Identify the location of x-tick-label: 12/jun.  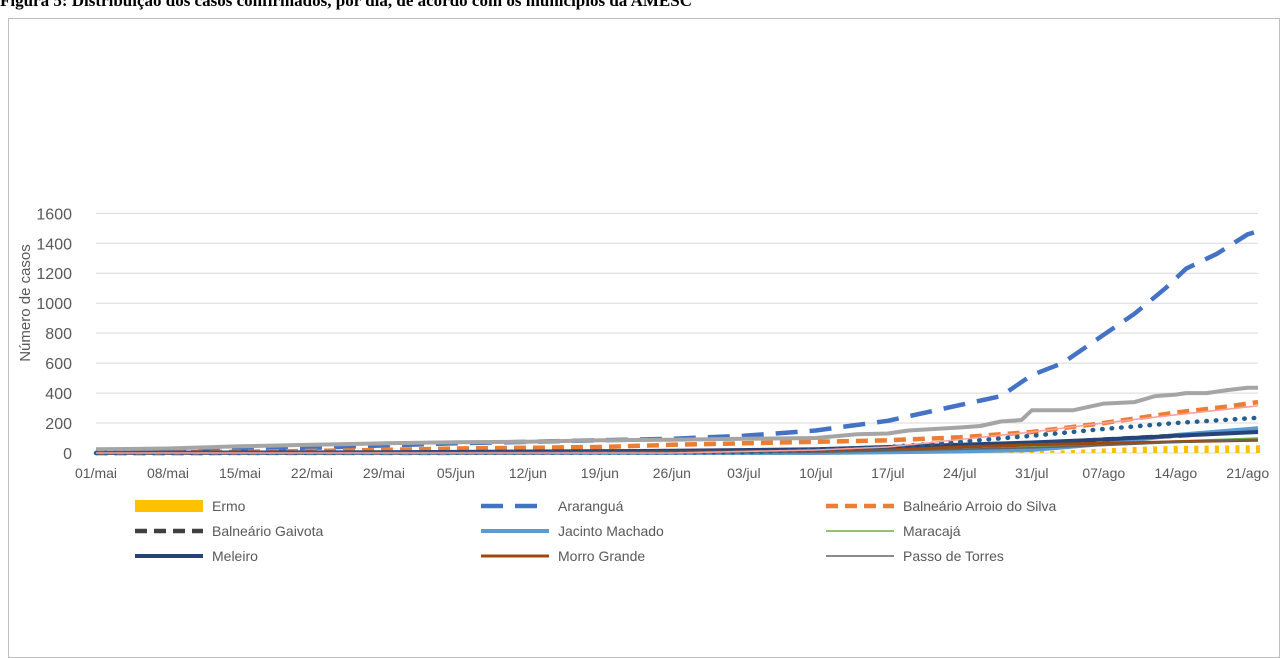
(528, 473).